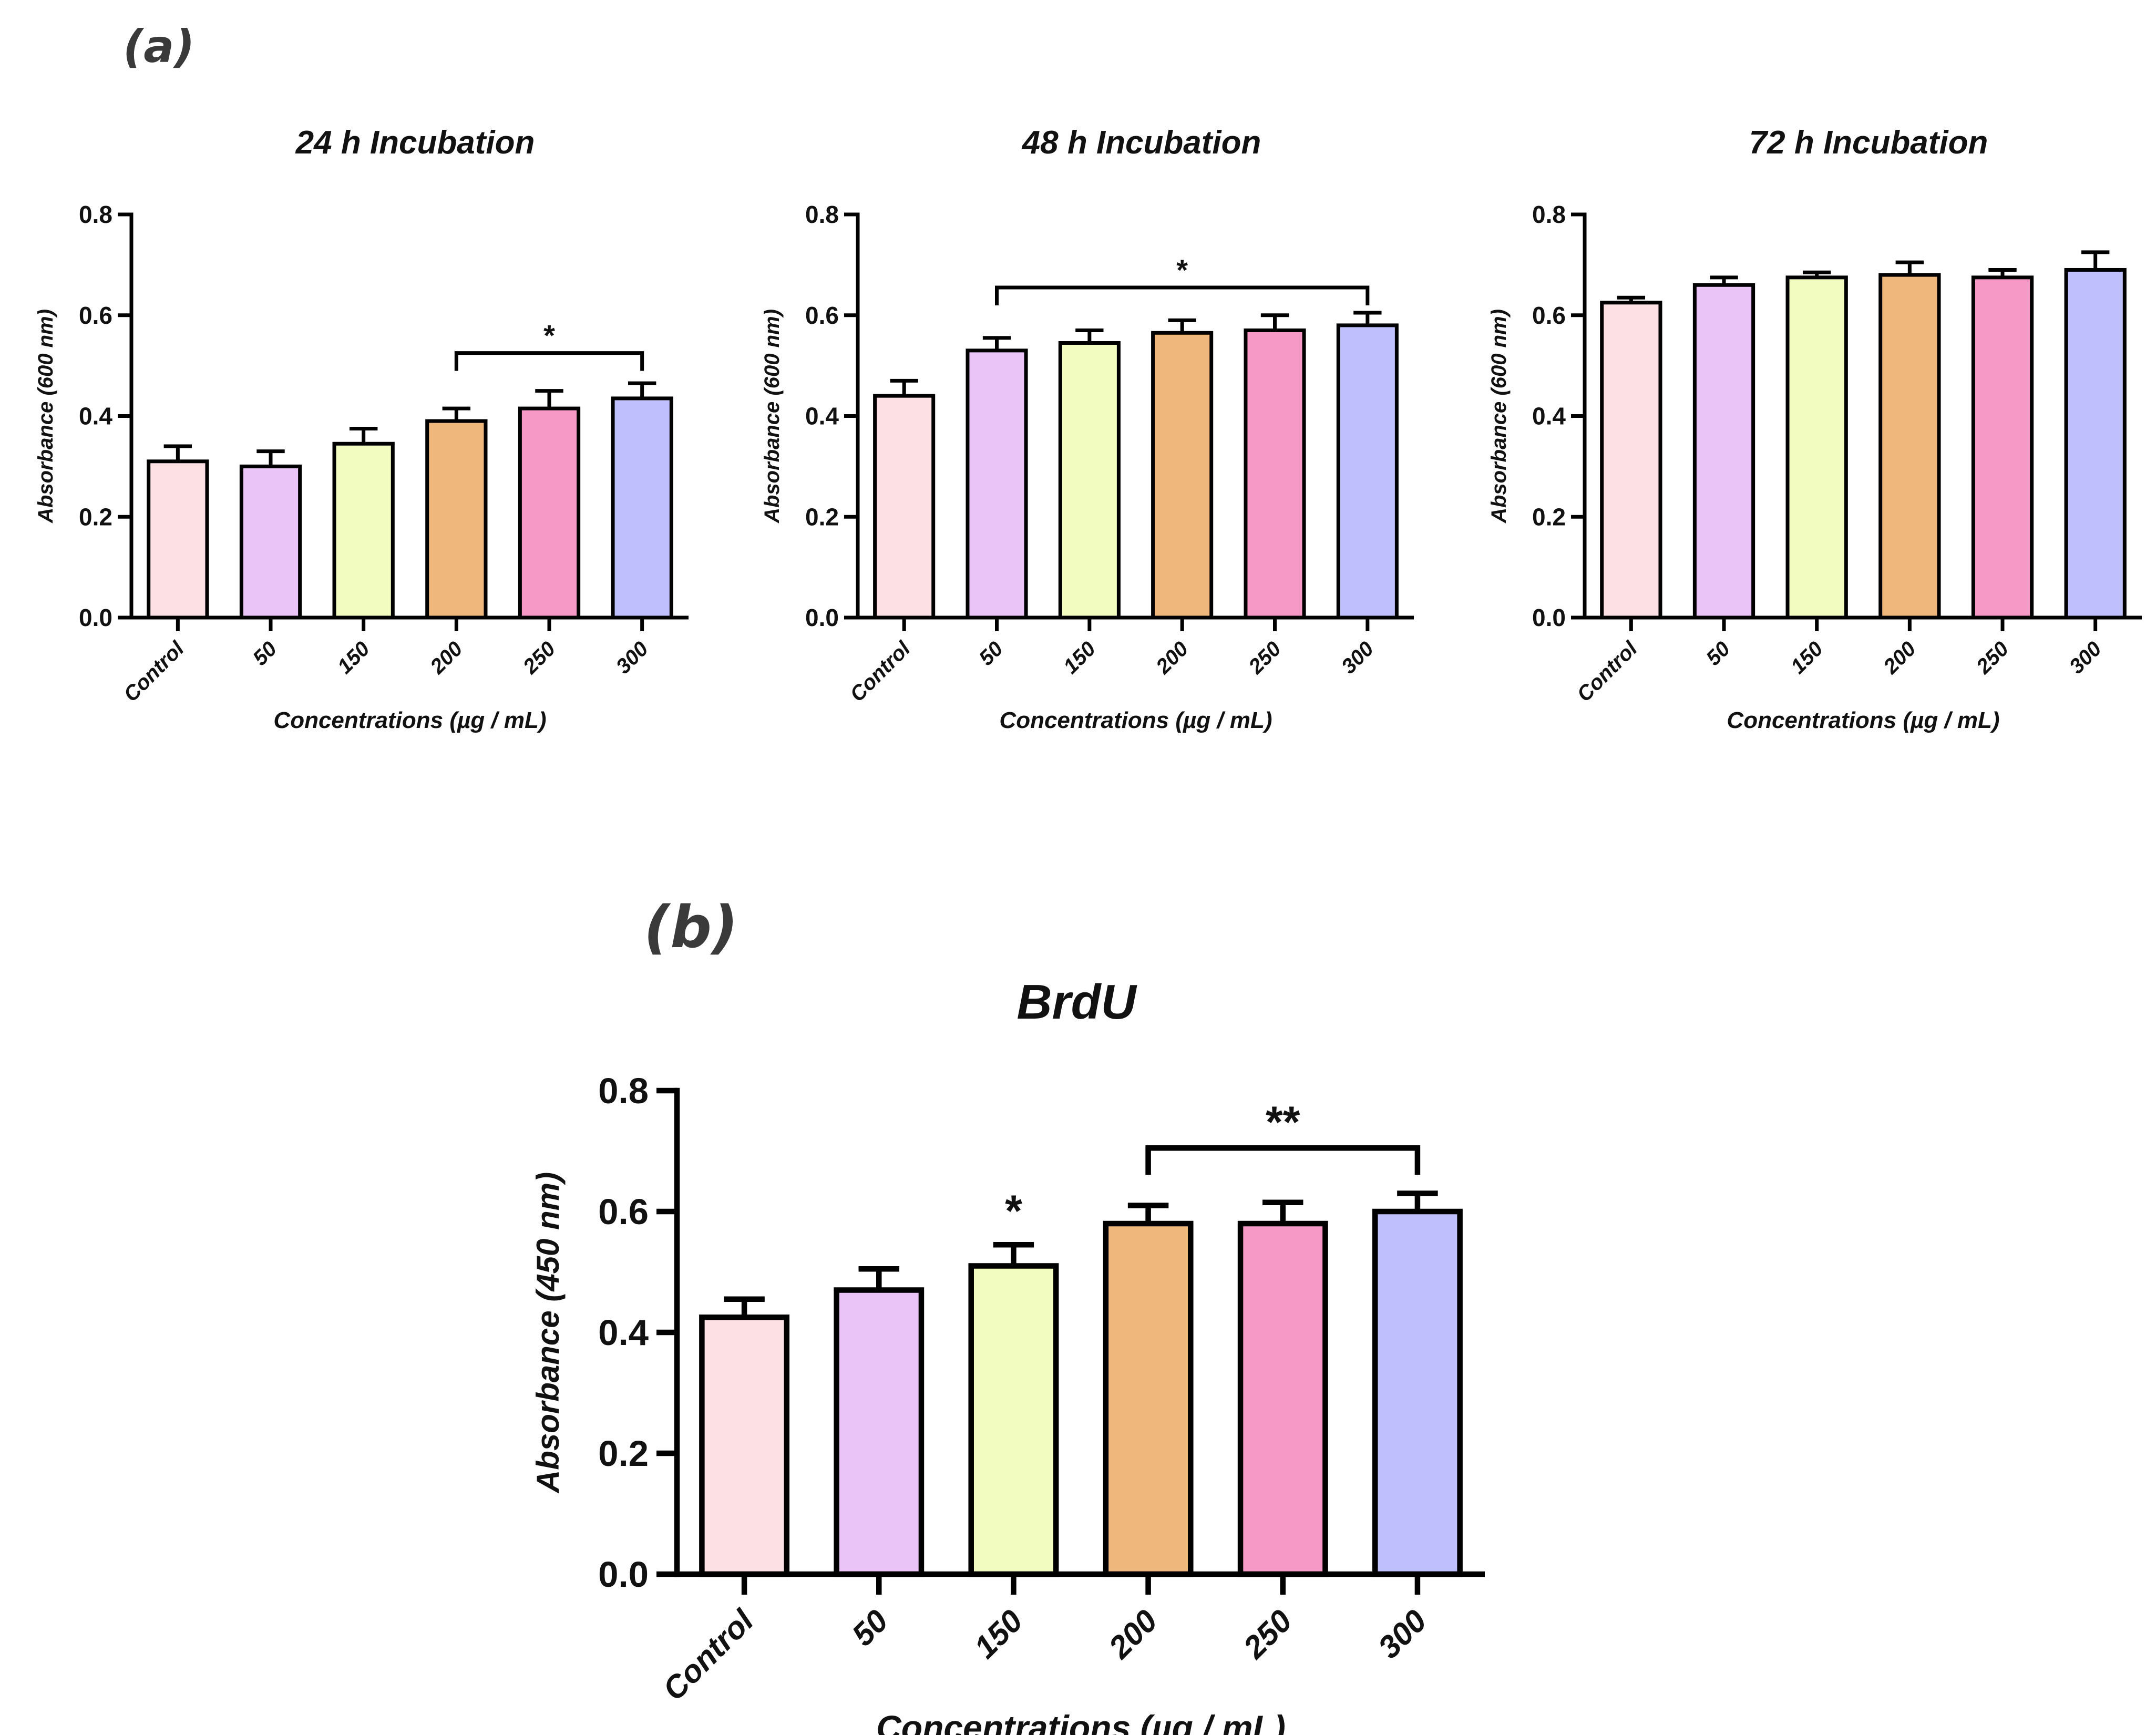 Image resolution: width=2156 pixels, height=1735 pixels. What do you see at coordinates (548, 1333) in the screenshot?
I see `y-axis-title: Absorbance (450 nm)` at bounding box center [548, 1333].